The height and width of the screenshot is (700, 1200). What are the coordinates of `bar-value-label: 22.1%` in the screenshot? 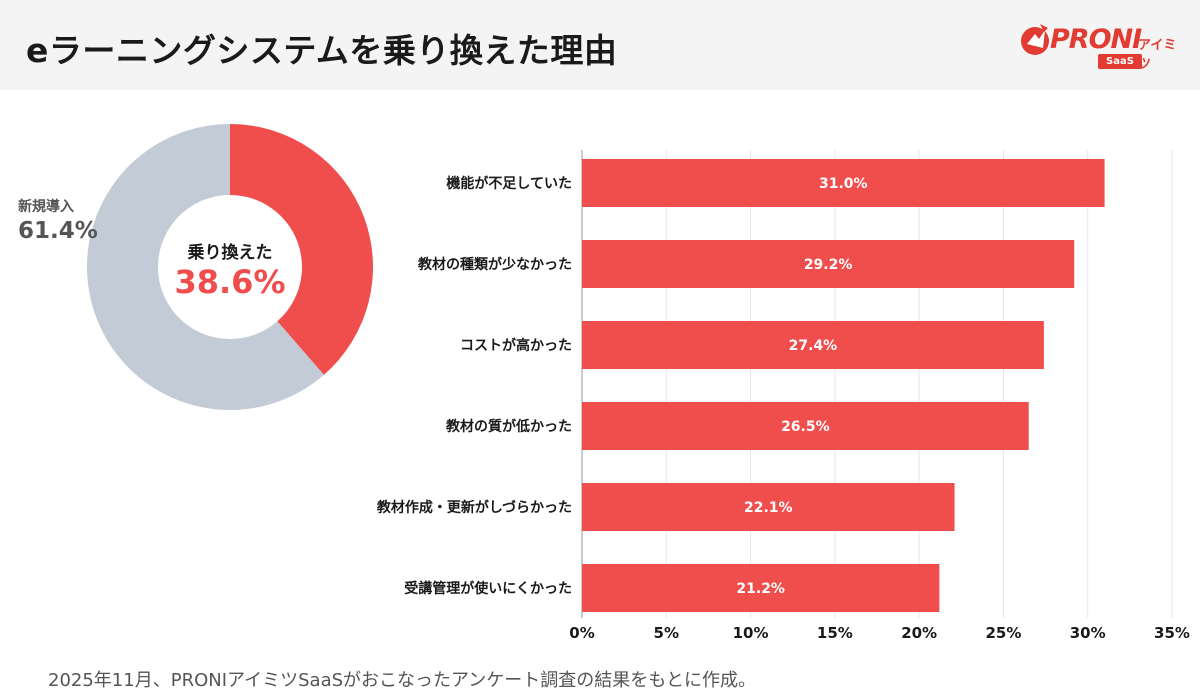 It's located at (768, 508).